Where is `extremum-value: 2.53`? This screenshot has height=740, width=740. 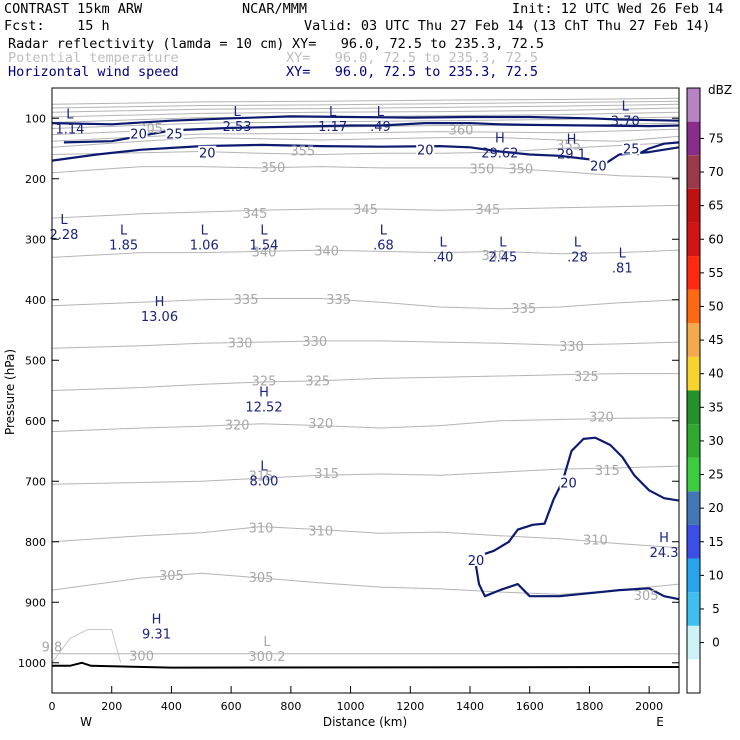
extremum-value: 2.53 is located at coordinates (237, 127).